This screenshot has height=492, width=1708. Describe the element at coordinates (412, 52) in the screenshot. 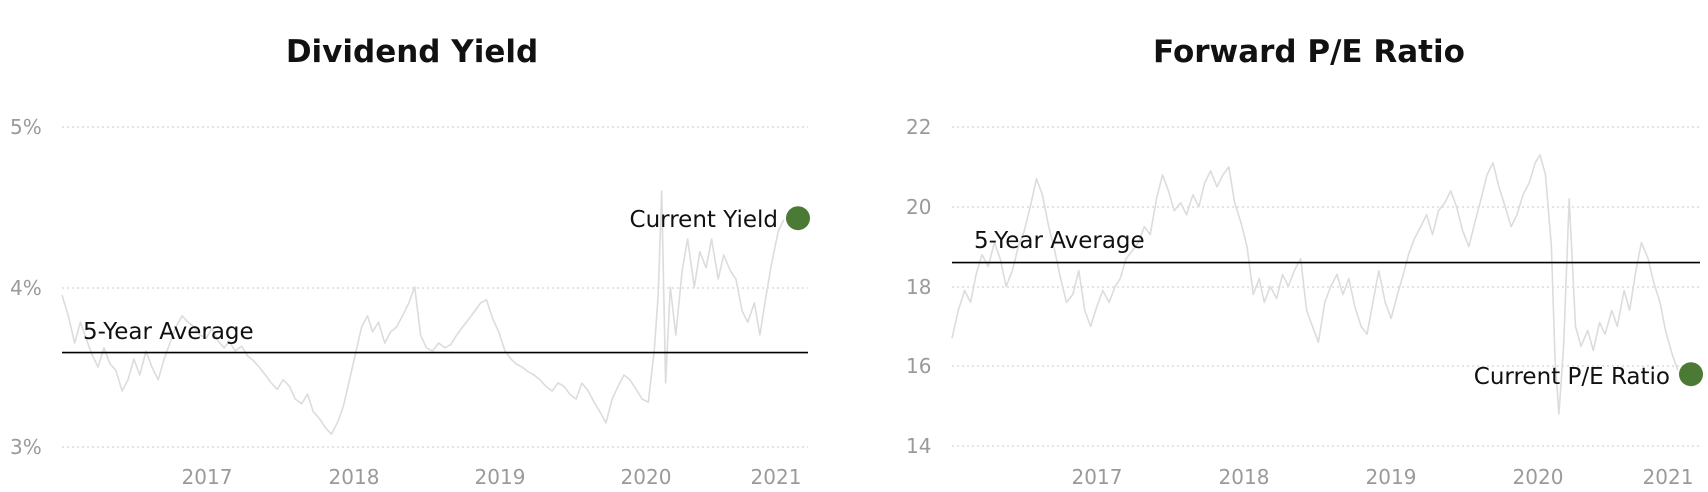

I see `chart-title: Dividend Yield` at that location.